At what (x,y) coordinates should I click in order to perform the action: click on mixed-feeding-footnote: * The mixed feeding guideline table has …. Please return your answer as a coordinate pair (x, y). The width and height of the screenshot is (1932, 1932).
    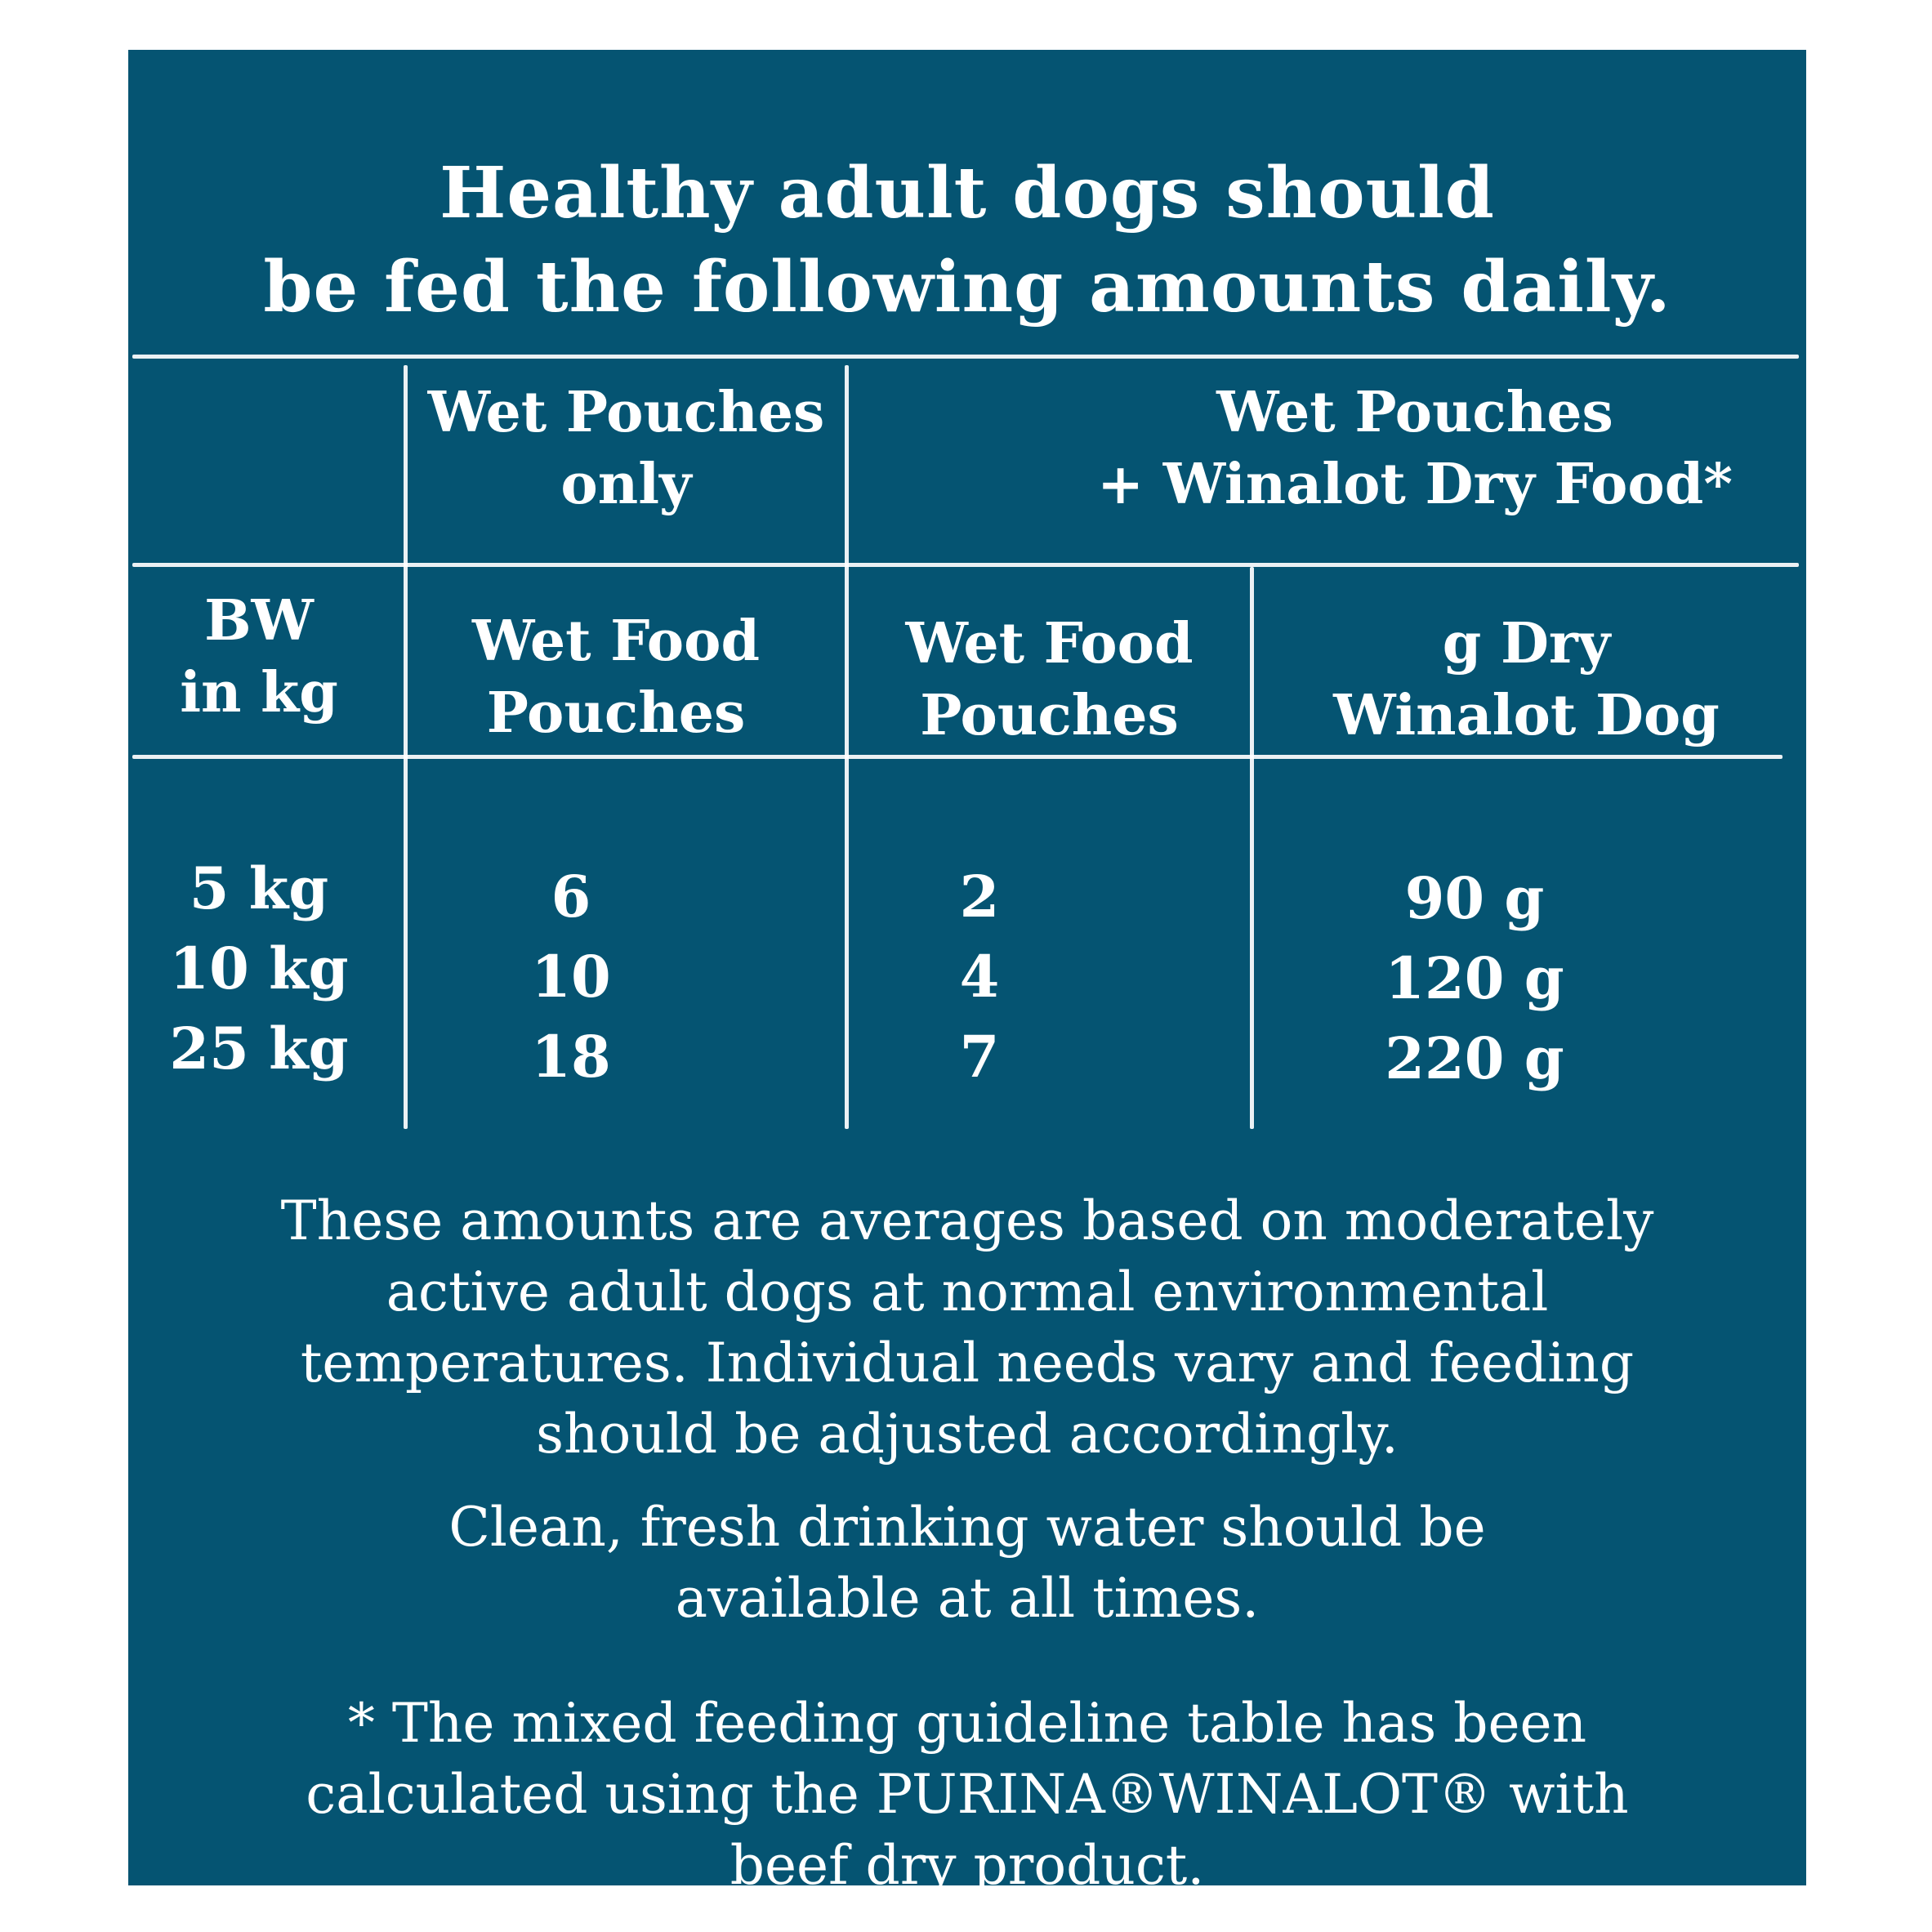
    Looking at the image, I should click on (967, 1794).